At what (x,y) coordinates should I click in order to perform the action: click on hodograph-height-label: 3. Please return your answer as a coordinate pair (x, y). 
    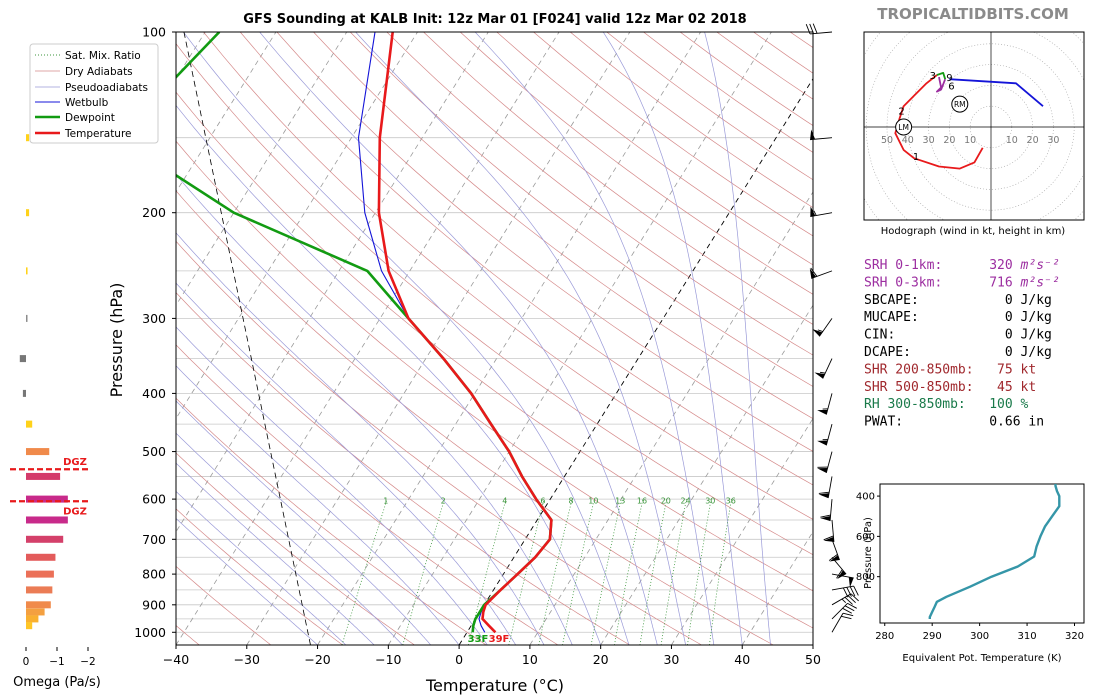
    Looking at the image, I should click on (933, 76).